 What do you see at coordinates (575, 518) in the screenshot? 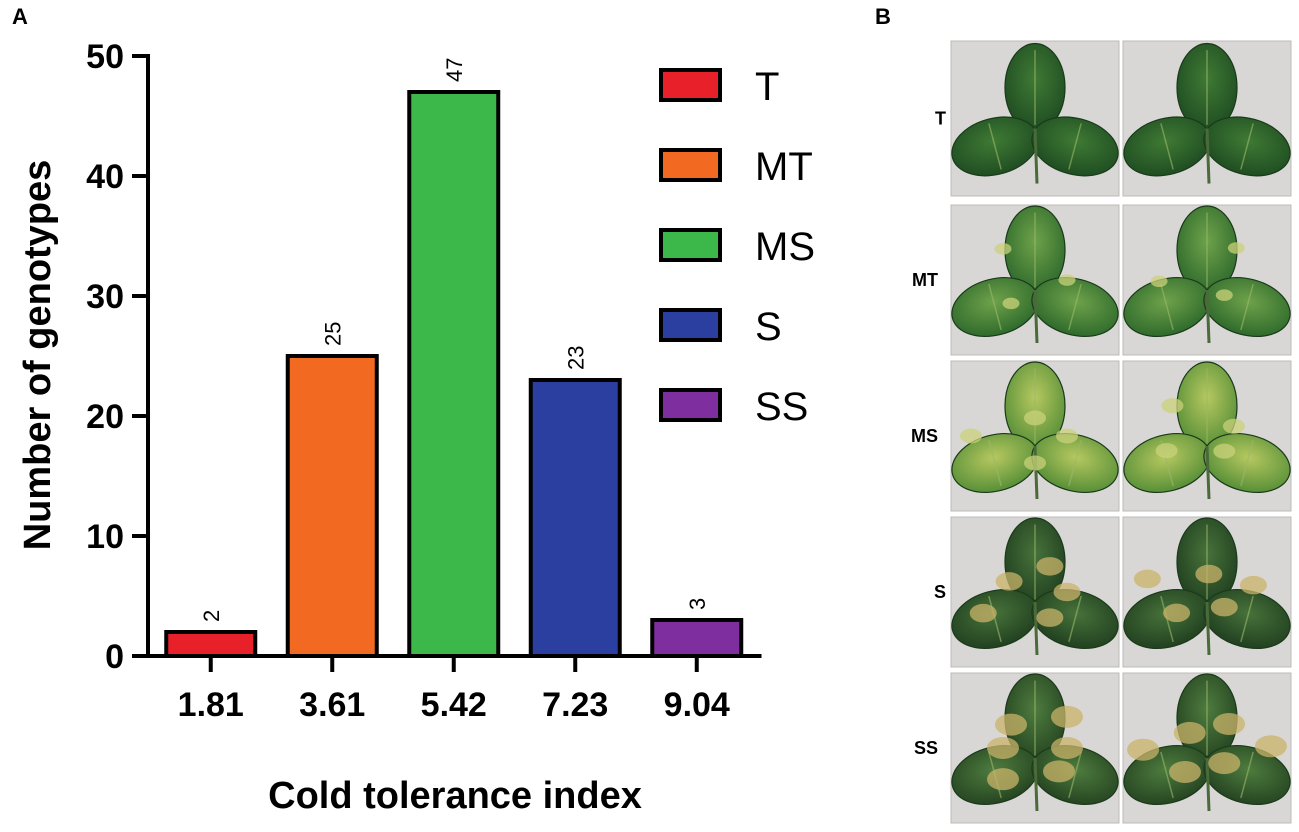
I see `bar-s` at bounding box center [575, 518].